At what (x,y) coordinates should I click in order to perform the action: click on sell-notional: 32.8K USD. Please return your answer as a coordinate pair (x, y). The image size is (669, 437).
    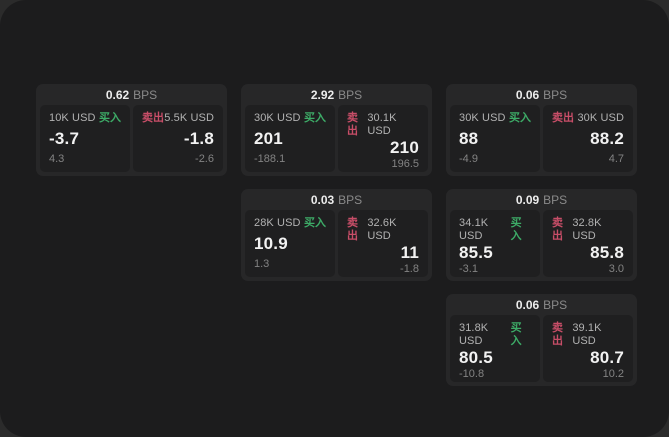
    Looking at the image, I should click on (587, 229).